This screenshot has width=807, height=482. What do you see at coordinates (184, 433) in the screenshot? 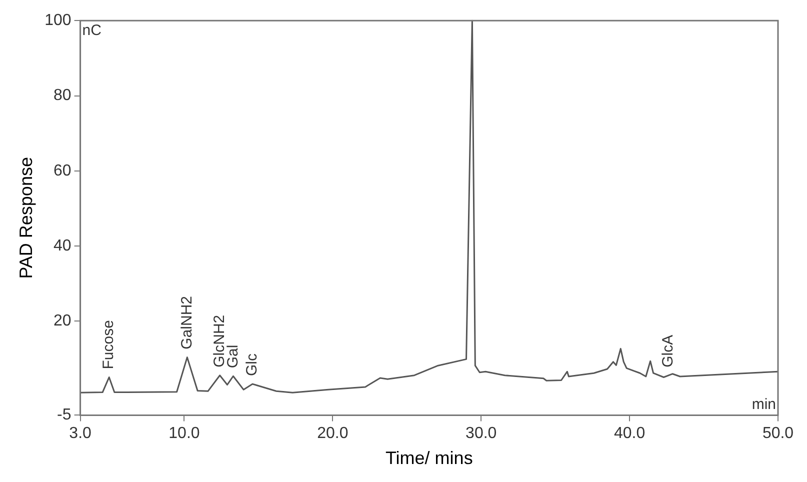
I see `x-tick-label: 10.0` at bounding box center [184, 433].